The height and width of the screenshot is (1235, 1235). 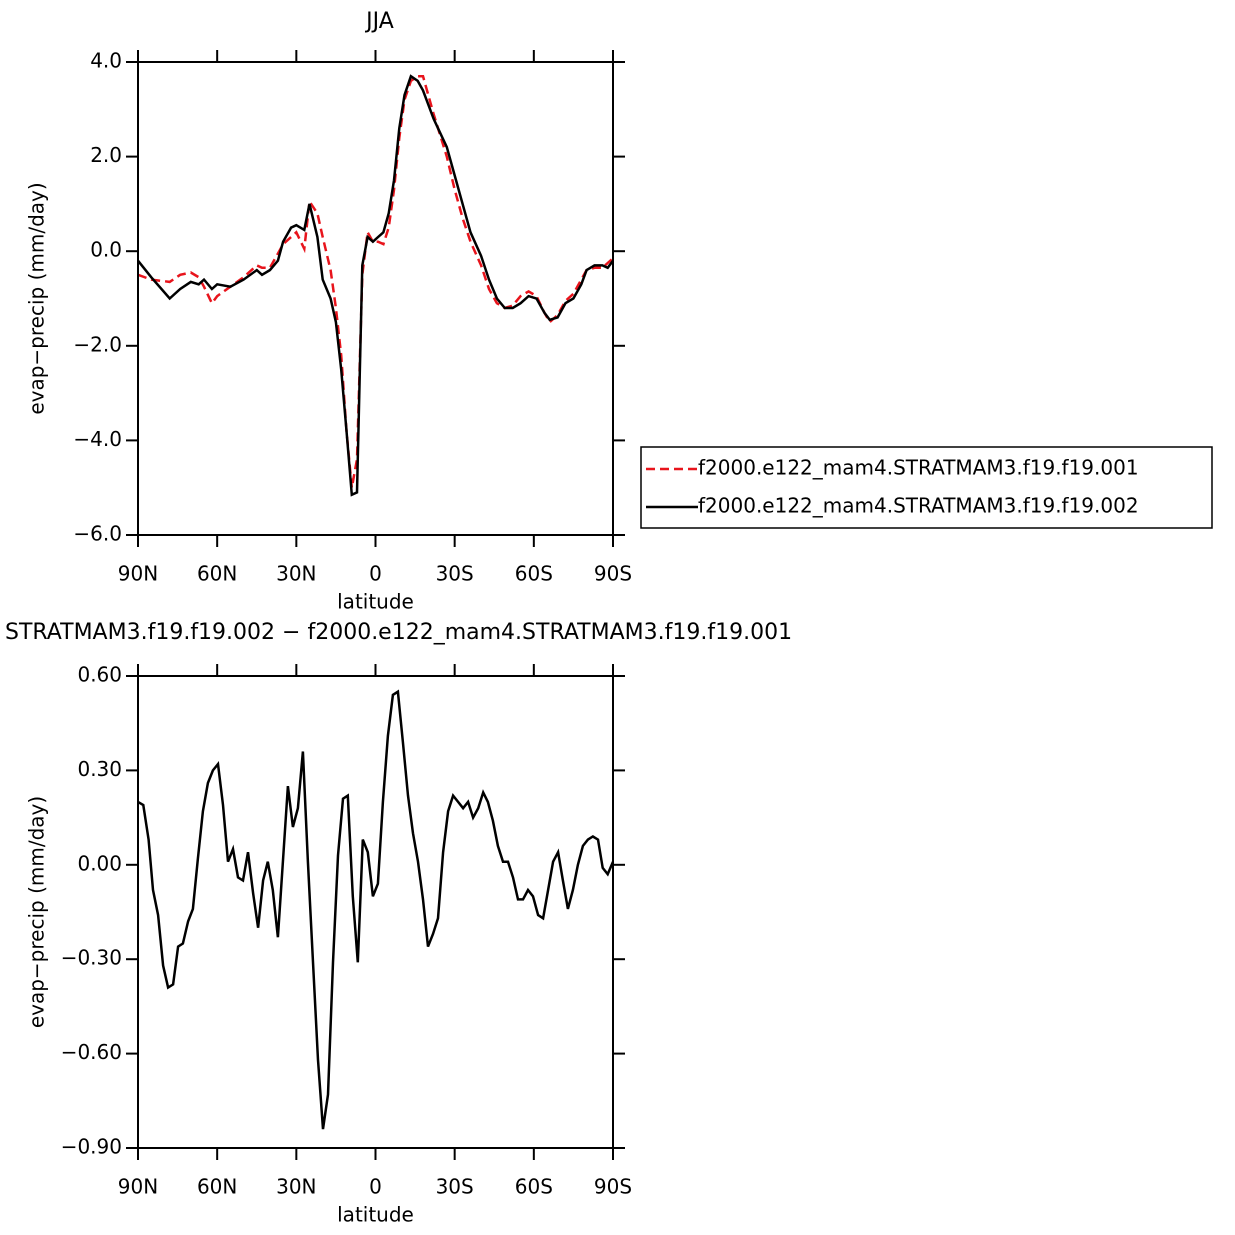 What do you see at coordinates (106, 250) in the screenshot?
I see `y-tick-label: 0.0` at bounding box center [106, 250].